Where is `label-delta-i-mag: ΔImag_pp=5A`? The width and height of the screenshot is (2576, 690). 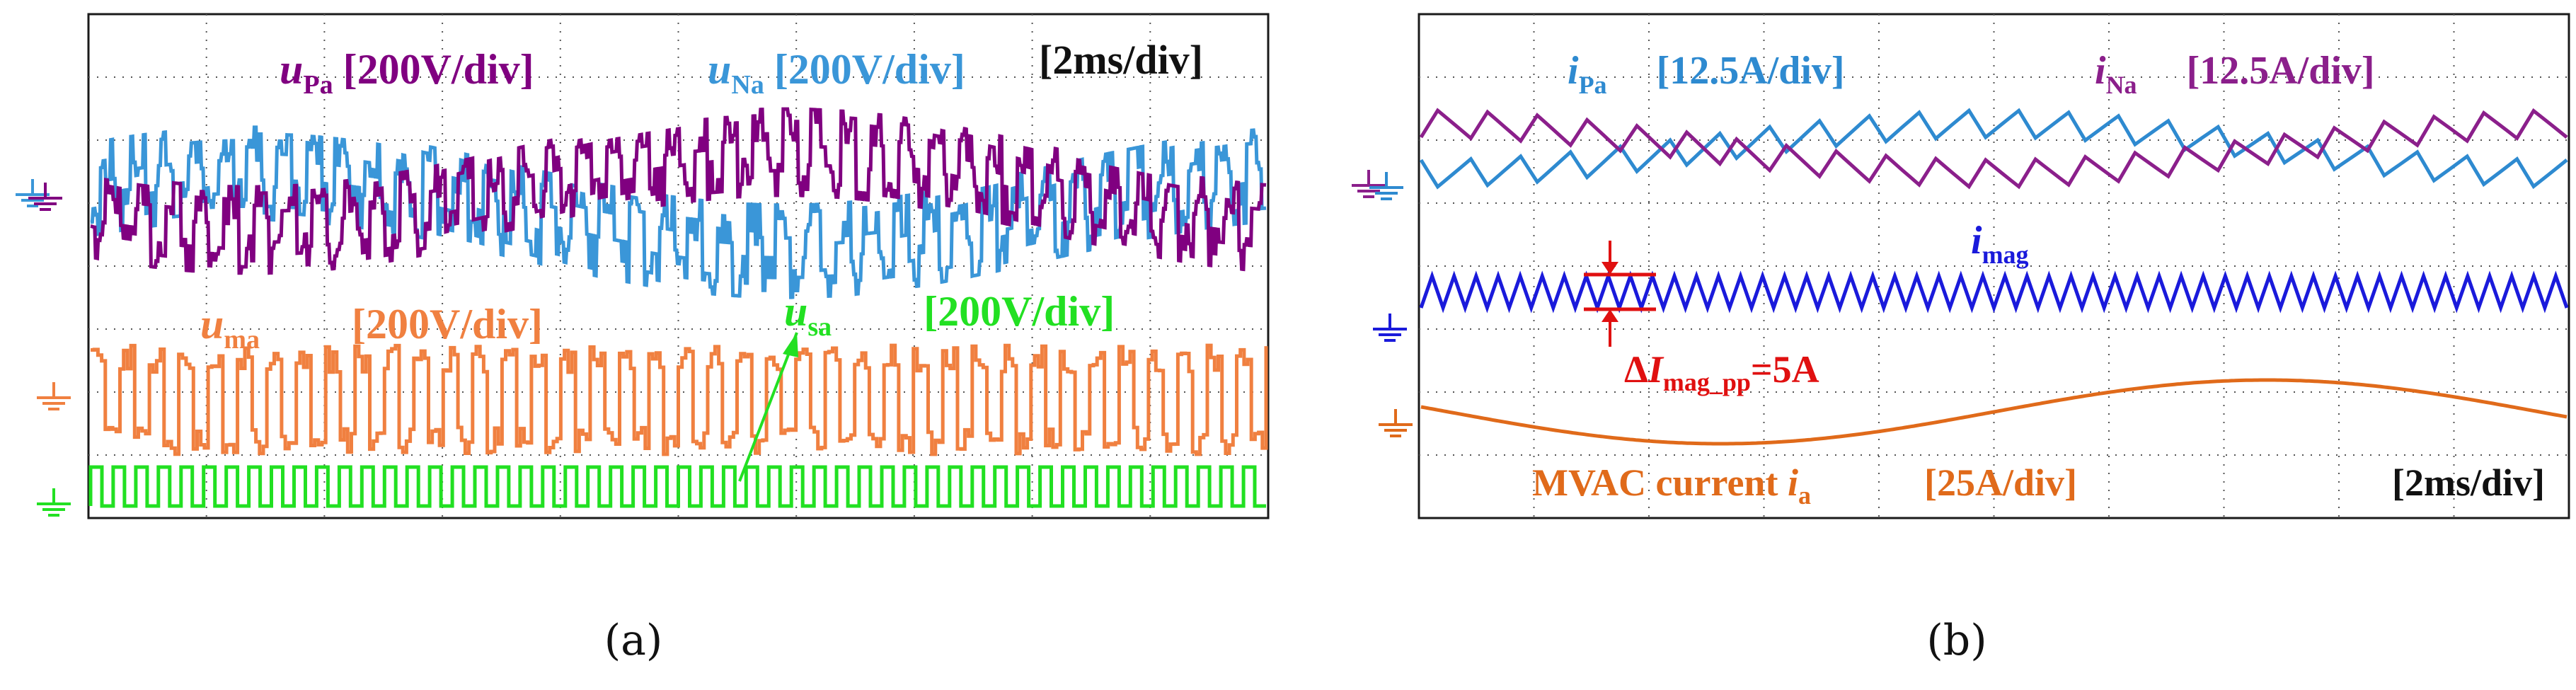 label-delta-i-mag: ΔImag_pp=5A is located at coordinates (1722, 372).